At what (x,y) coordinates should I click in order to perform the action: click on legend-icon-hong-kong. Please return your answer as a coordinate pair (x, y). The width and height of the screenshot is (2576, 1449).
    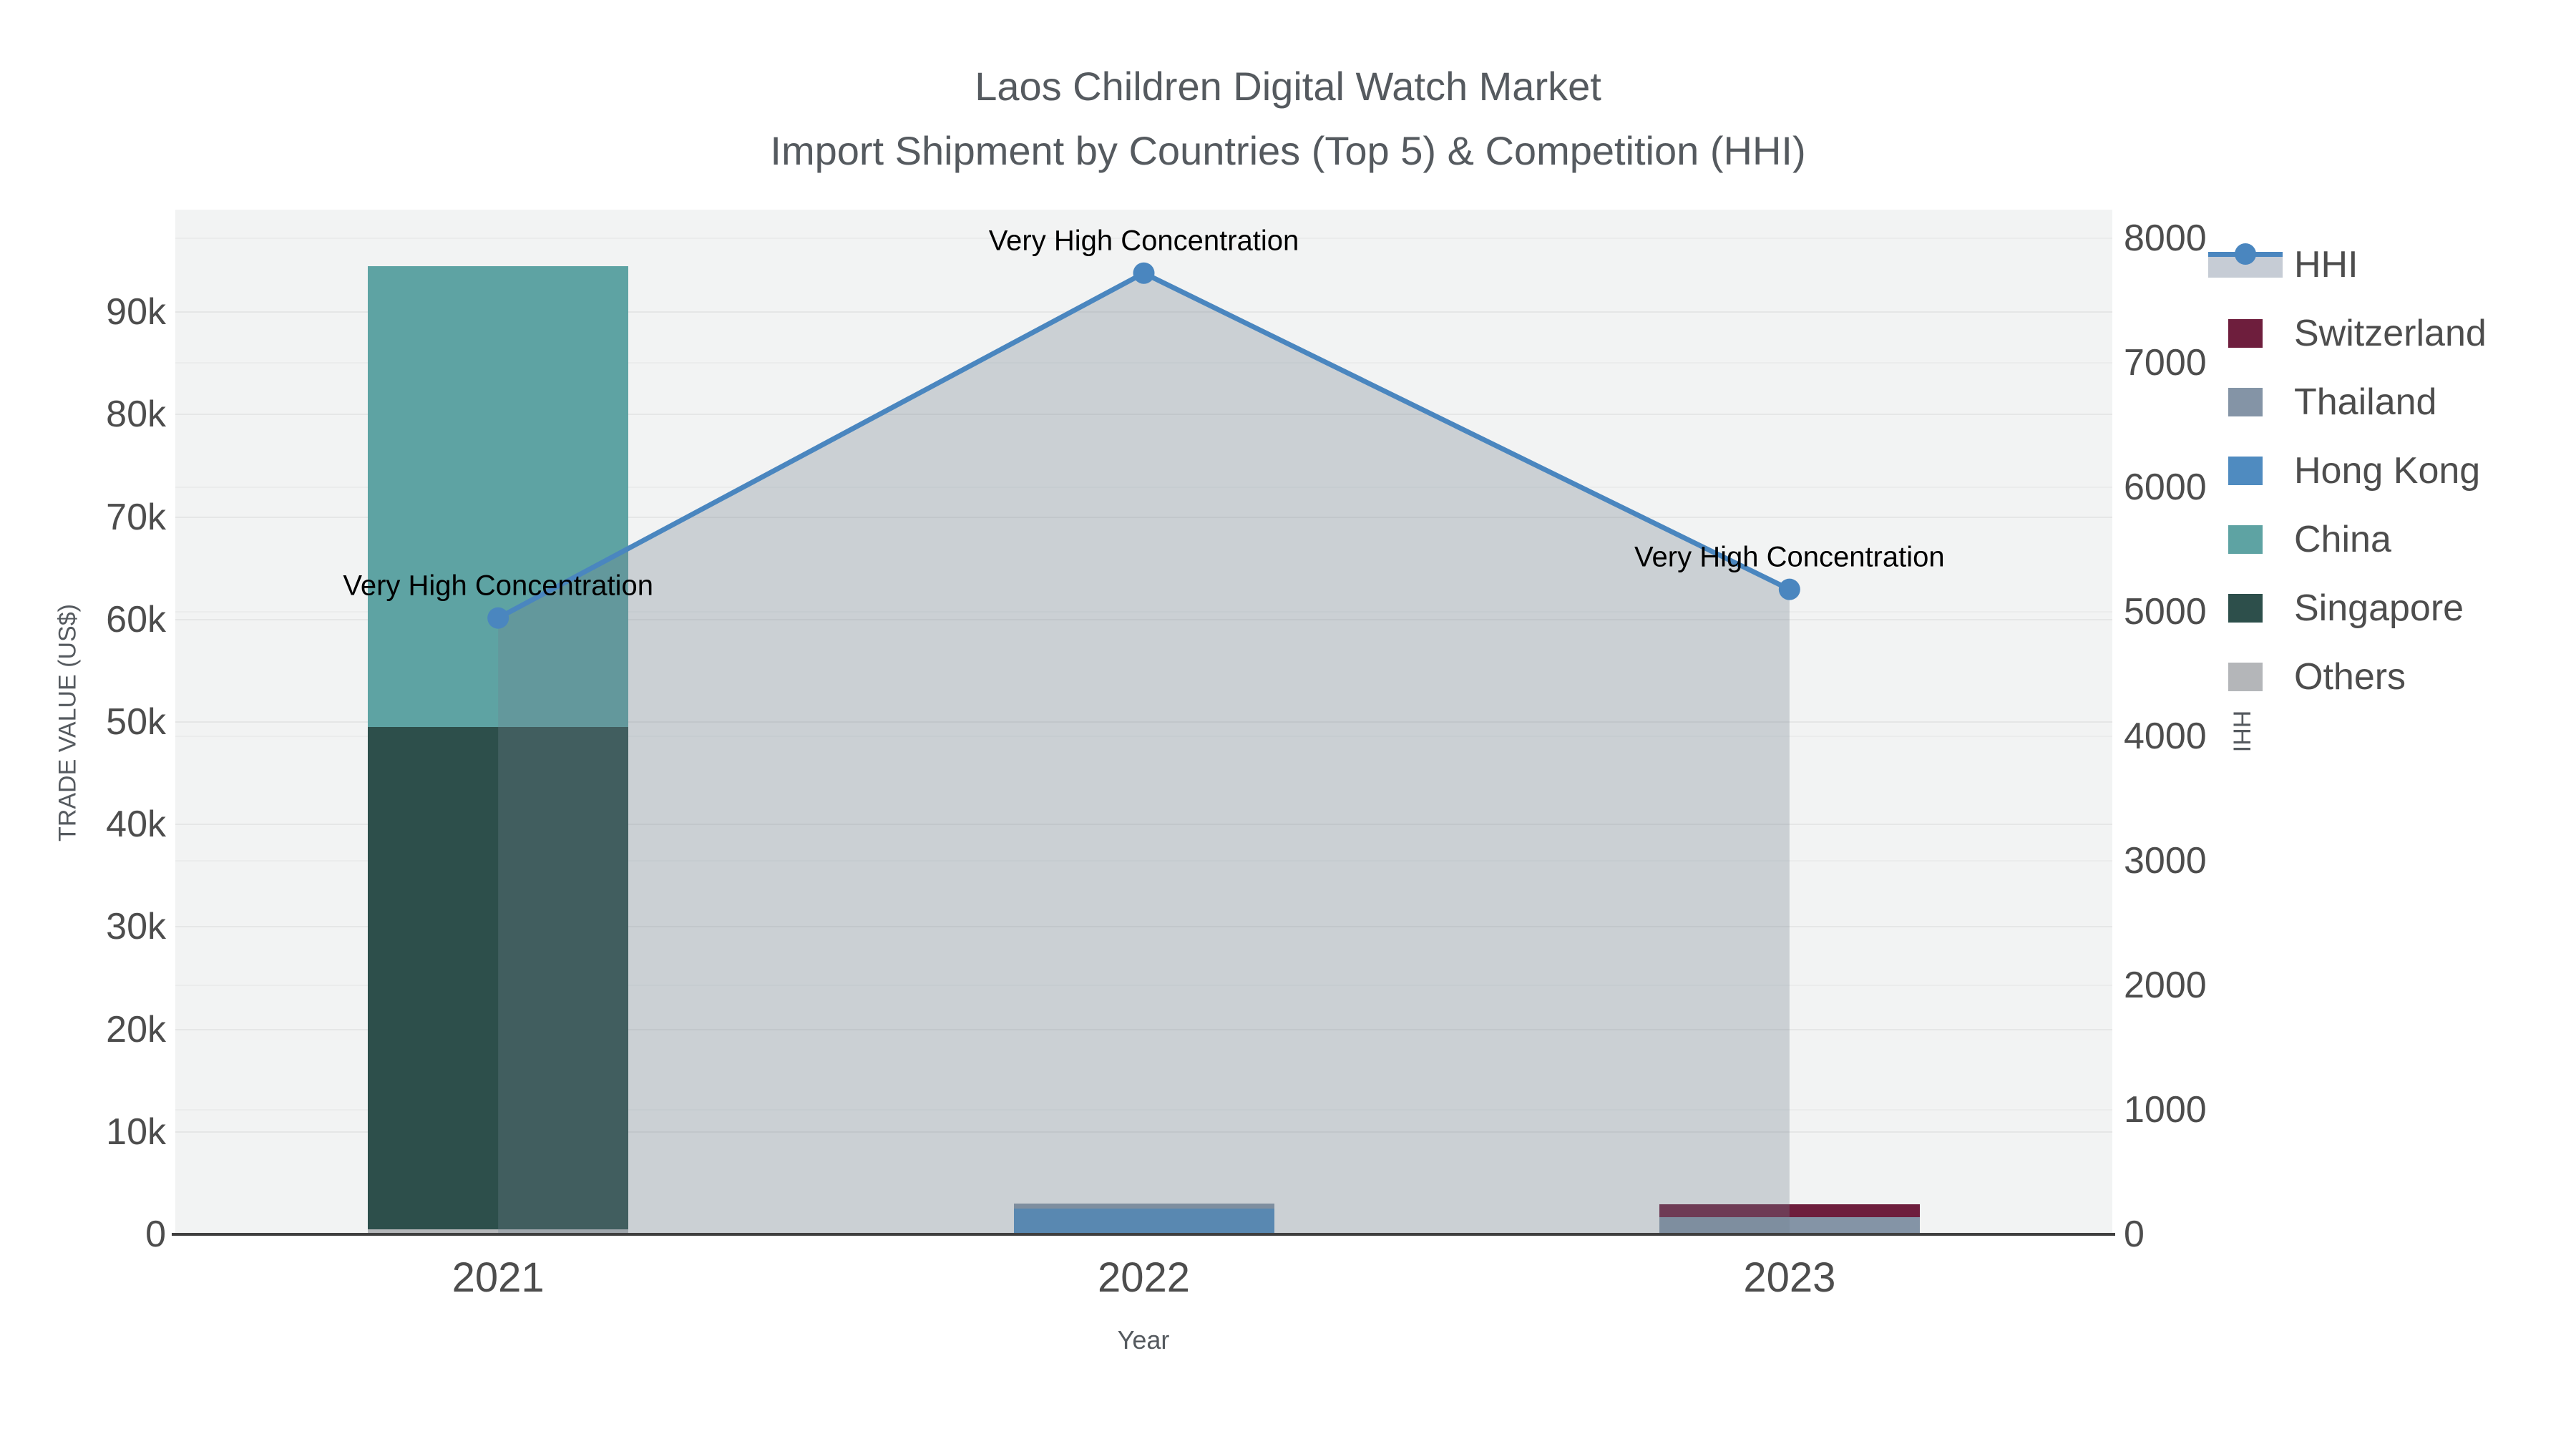
    Looking at the image, I should click on (2245, 471).